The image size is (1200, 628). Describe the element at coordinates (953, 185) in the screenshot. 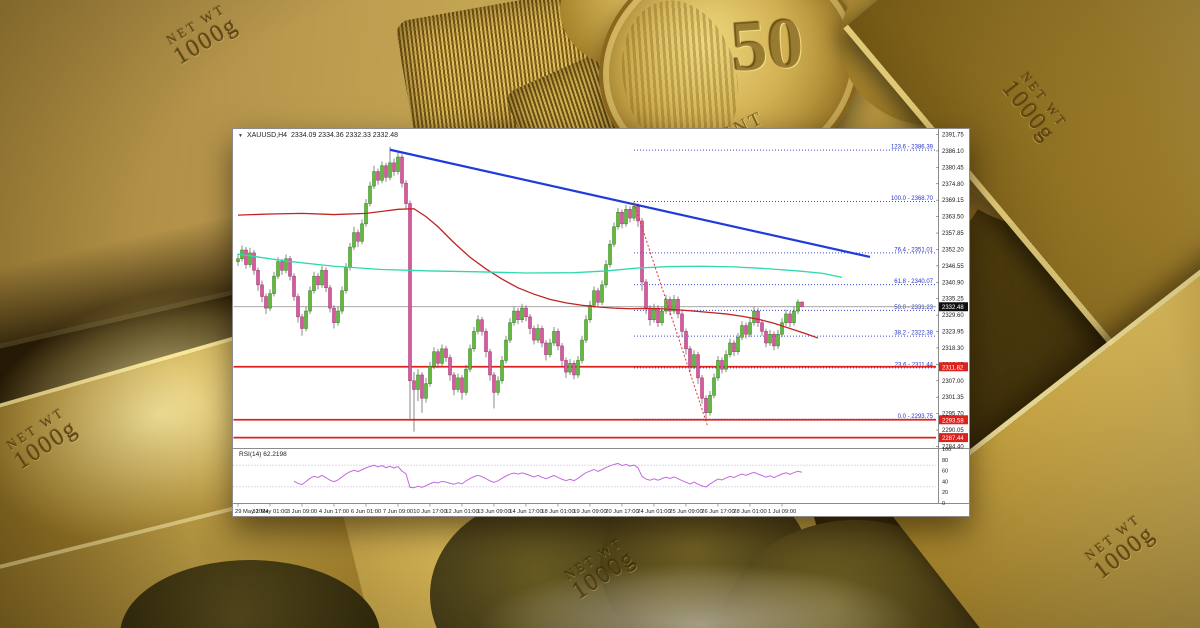

I see `price-axis-label: 2374.80` at that location.